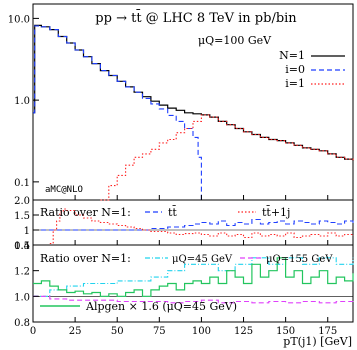 This screenshot has width=357, height=350. I want to click on ratio2-label: Ratio over N=1:, so click(85, 258).